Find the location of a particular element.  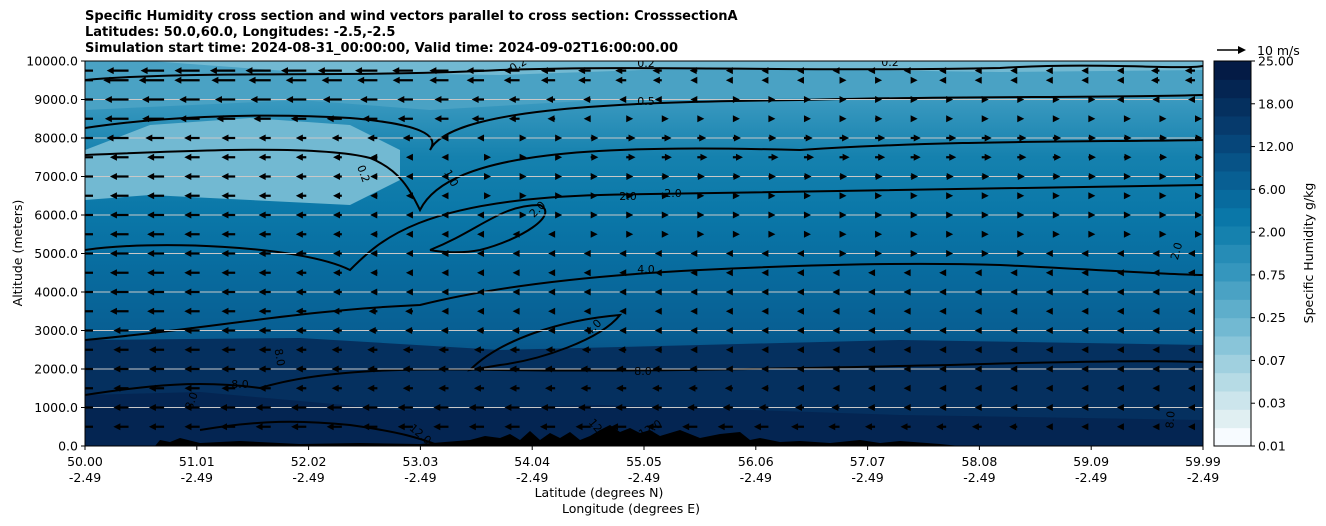

x-tick-label-lat: 53.03 is located at coordinates (421, 461).